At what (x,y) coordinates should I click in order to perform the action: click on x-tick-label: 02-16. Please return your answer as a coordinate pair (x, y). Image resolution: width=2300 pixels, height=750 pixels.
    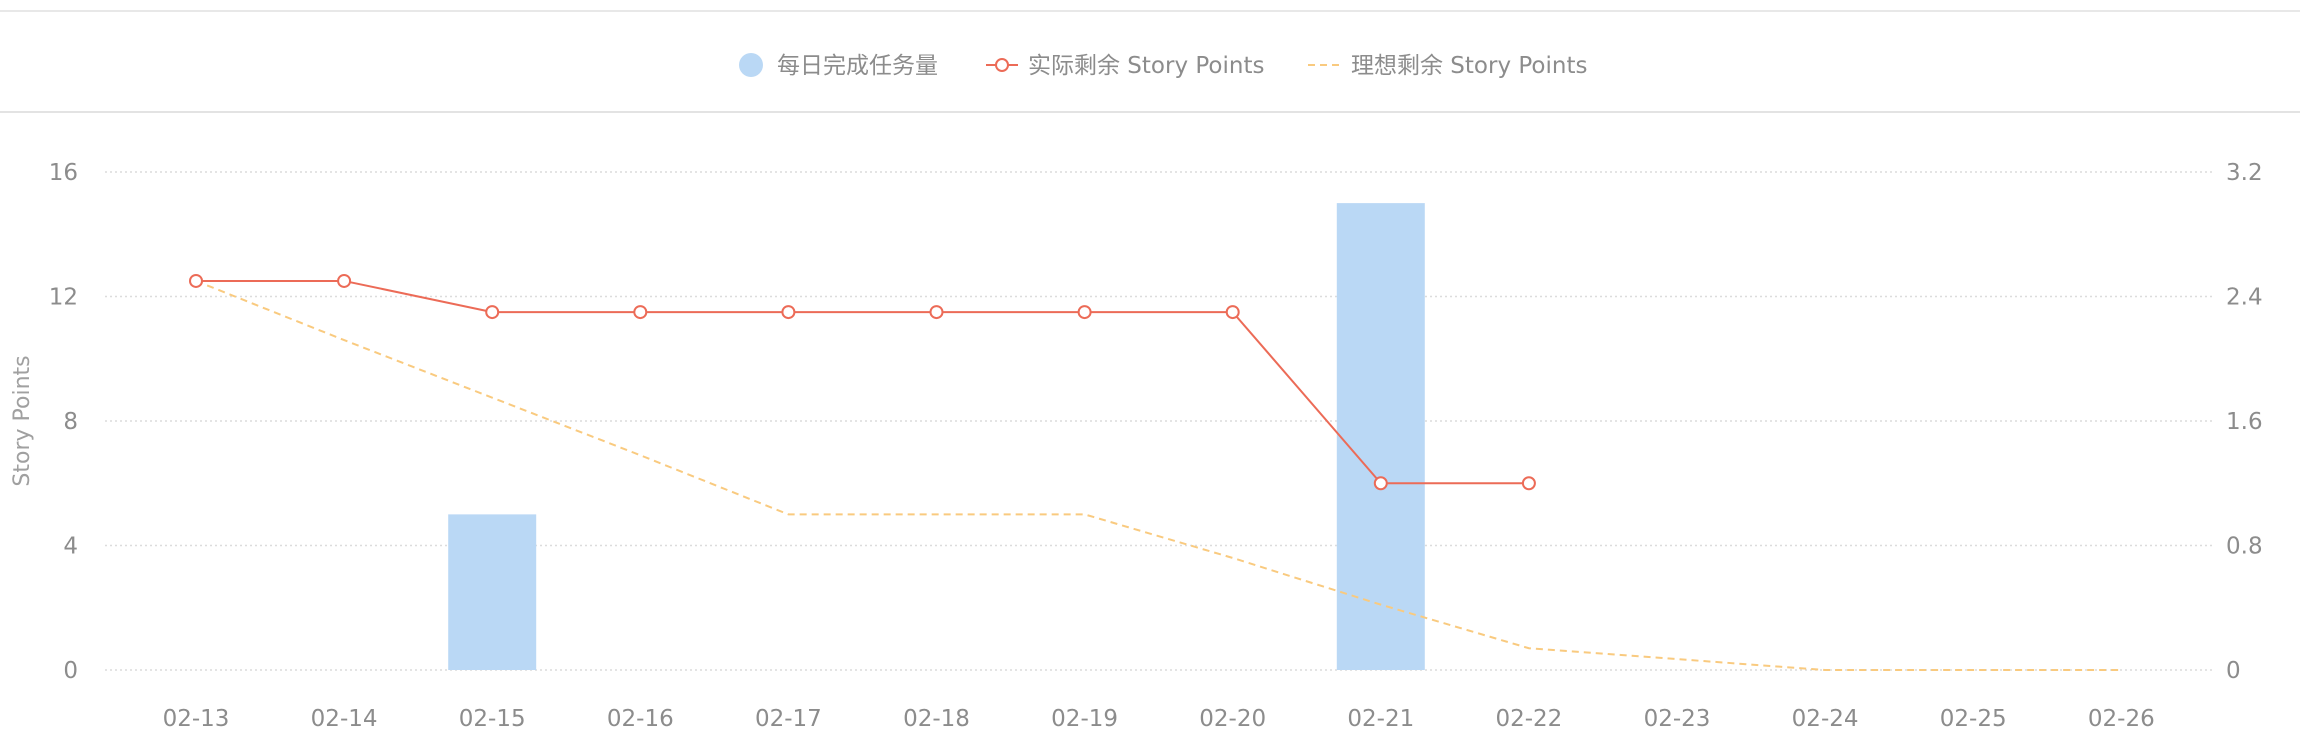
    Looking at the image, I should click on (640, 719).